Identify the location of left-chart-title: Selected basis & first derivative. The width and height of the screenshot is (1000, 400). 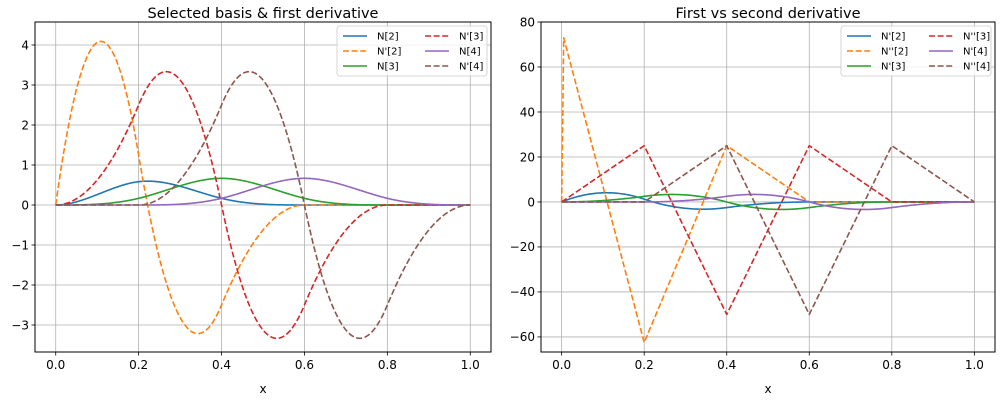
(263, 14).